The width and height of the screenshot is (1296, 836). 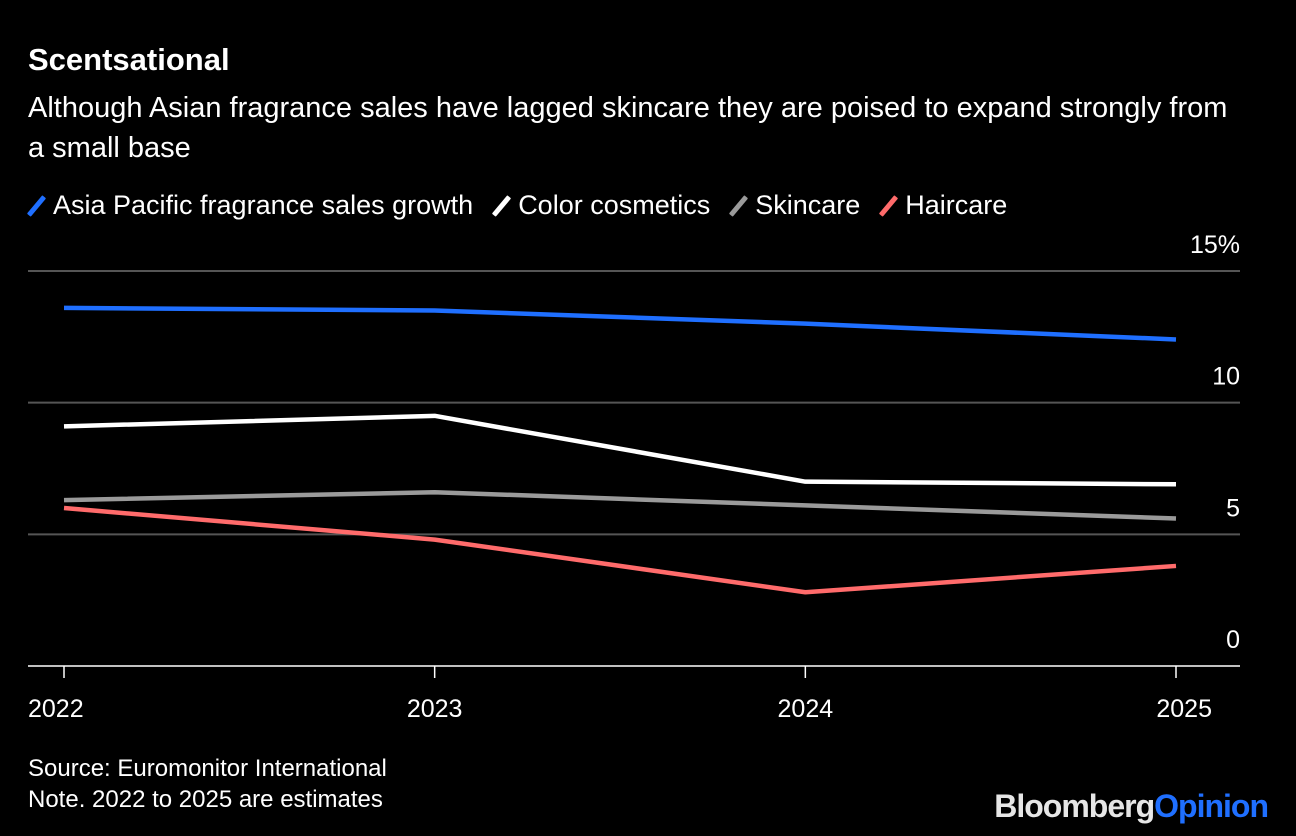 I want to click on legend-item: Color cosmetics, so click(x=601, y=205).